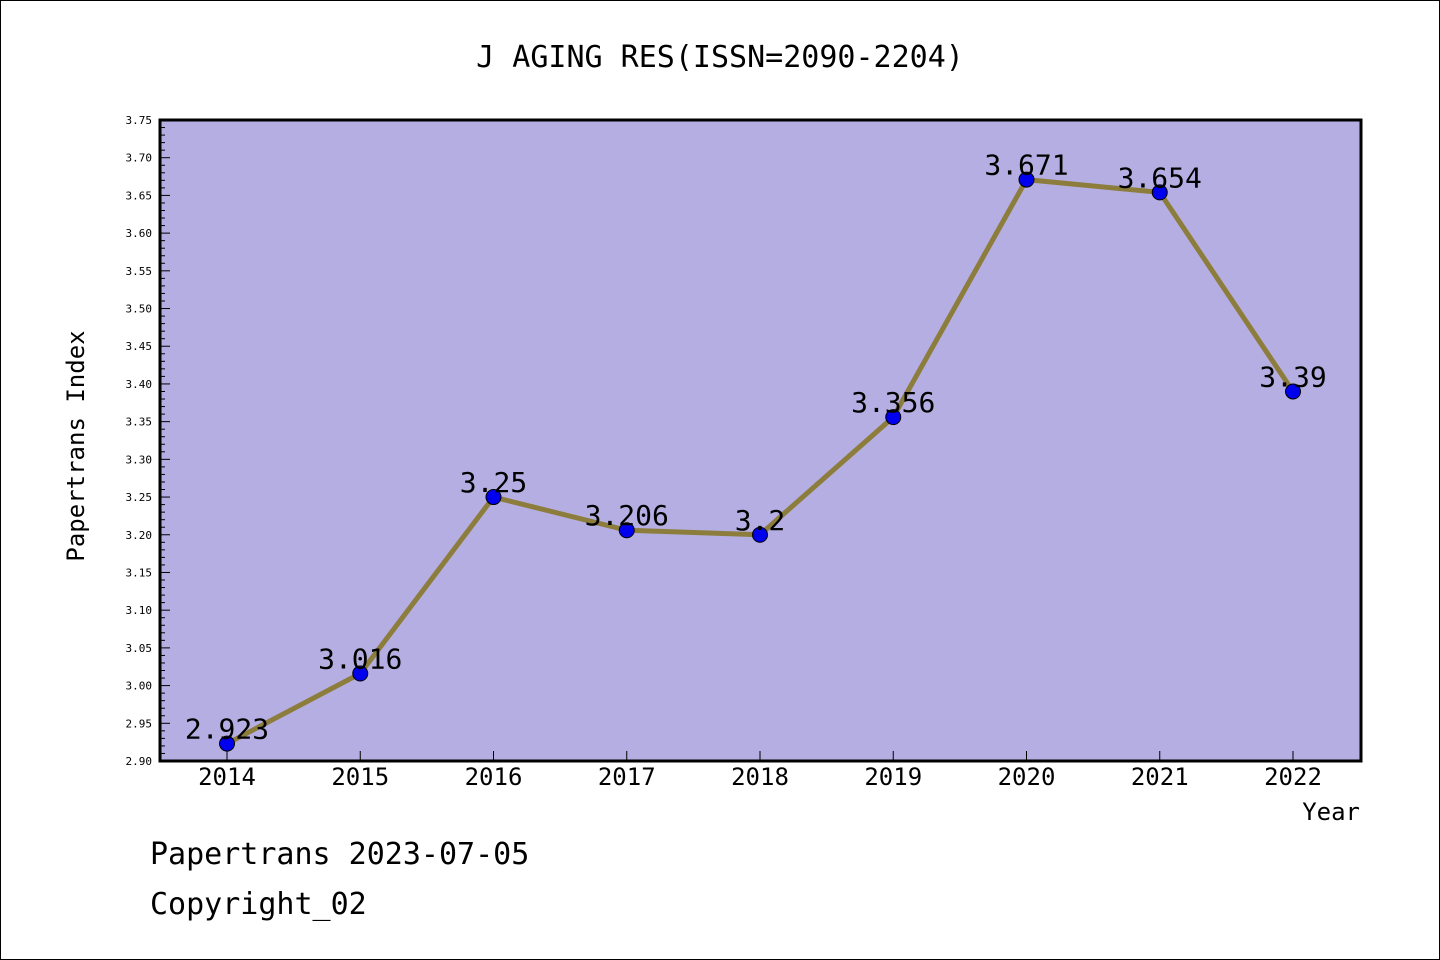 The height and width of the screenshot is (960, 1440). I want to click on y-tick-label: 3.45, so click(139, 346).